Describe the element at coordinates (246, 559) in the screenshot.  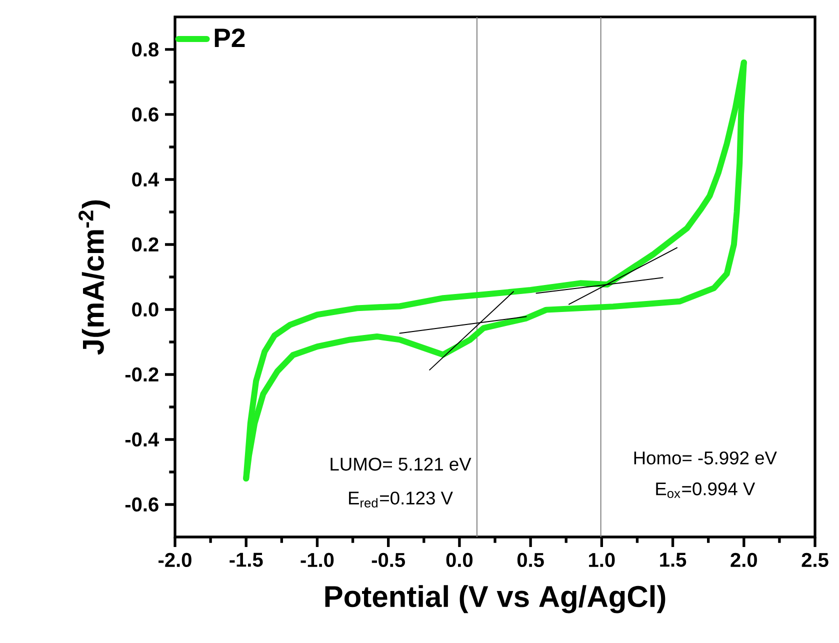
I see `x-tick-label: -1.5` at that location.